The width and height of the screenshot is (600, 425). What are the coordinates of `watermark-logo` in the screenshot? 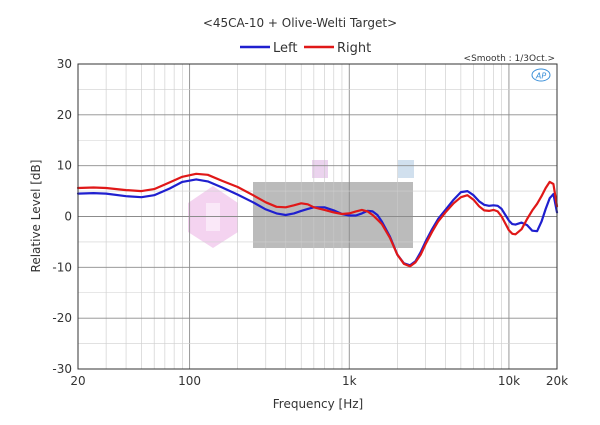 It's located at (301, 204).